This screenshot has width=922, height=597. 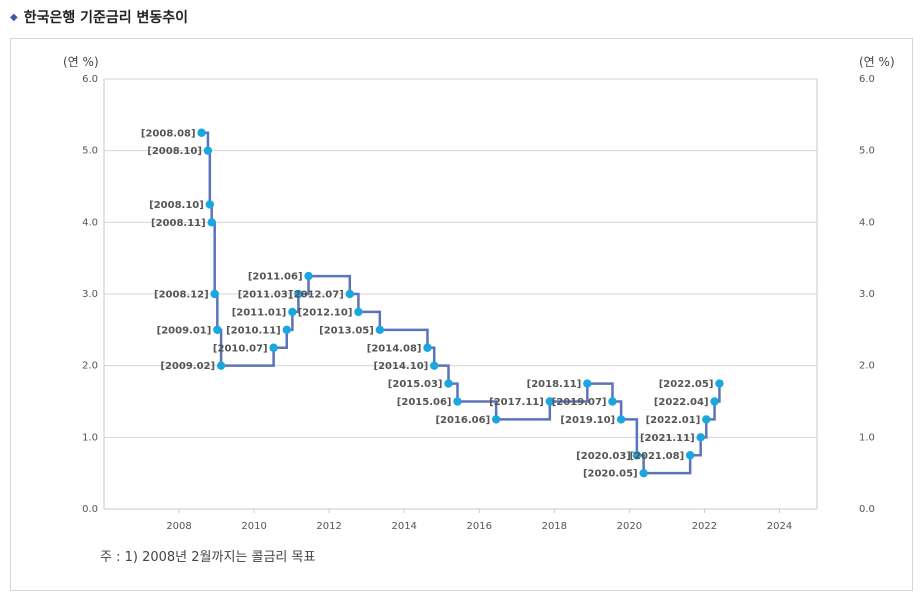 I want to click on x-tick-label: 2022, so click(x=704, y=526).